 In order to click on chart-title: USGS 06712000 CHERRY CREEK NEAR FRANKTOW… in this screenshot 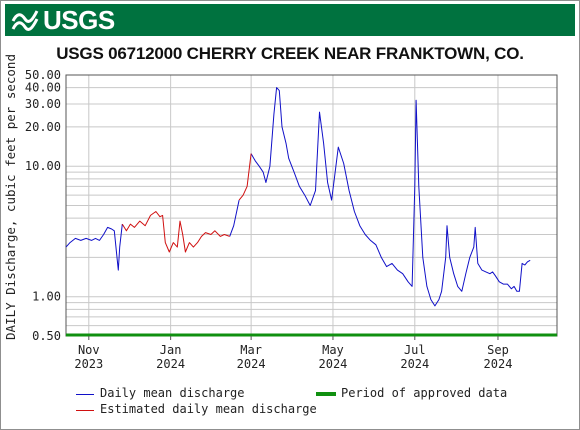, I will do `click(290, 53)`.